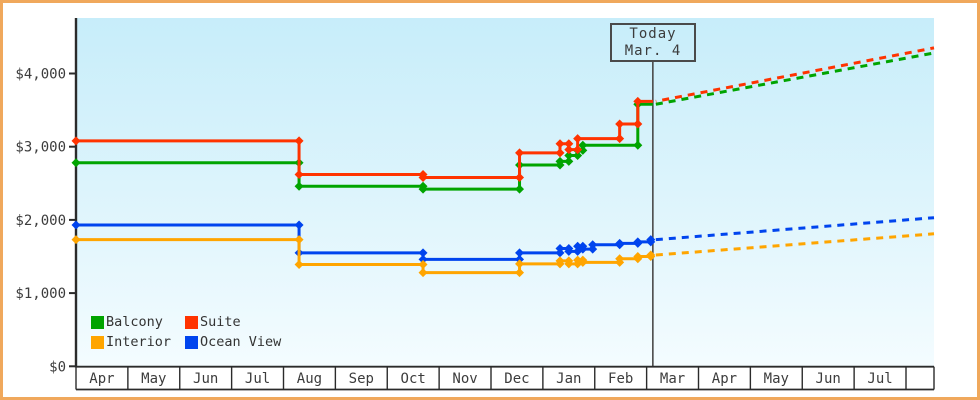  Describe the element at coordinates (620, 379) in the screenshot. I see `month-label: Feb` at that location.